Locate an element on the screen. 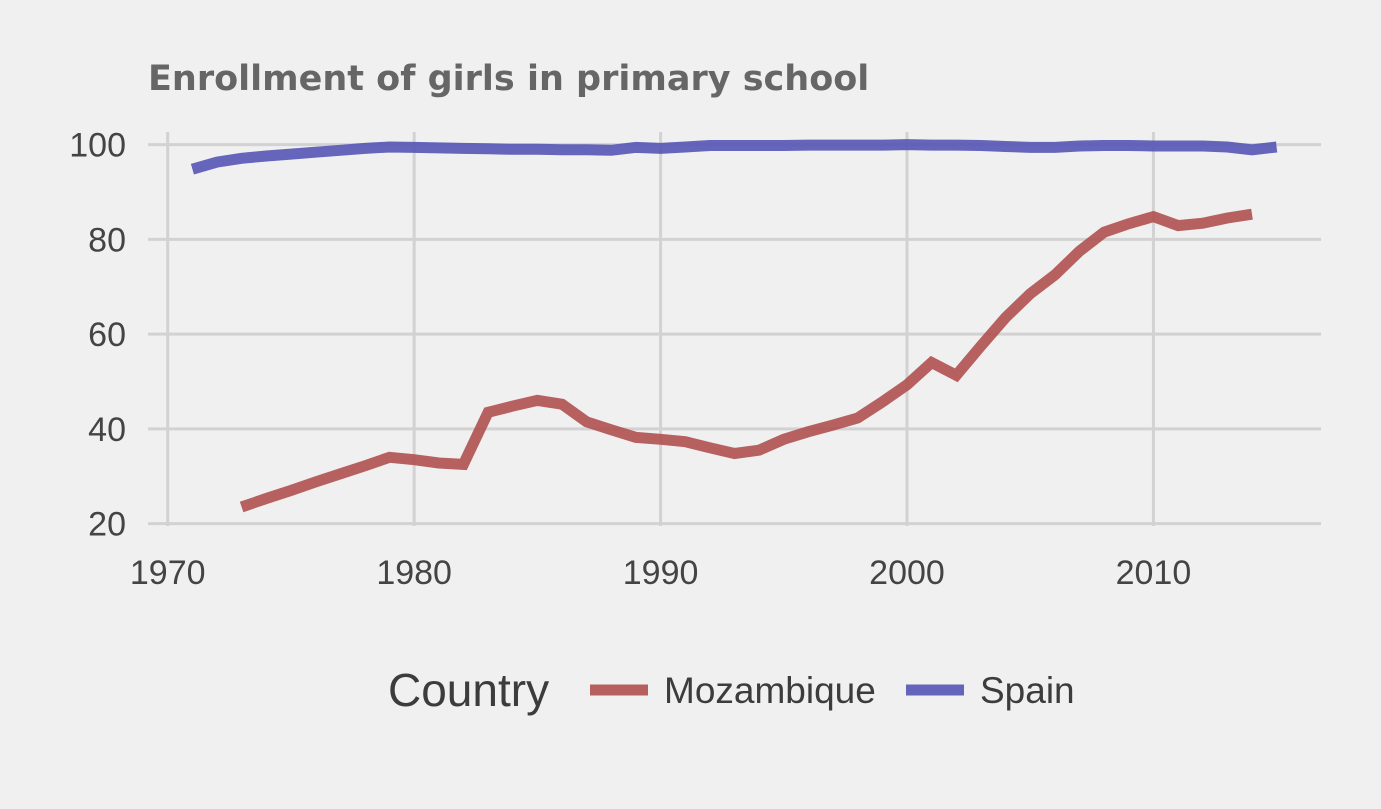  legend-label-mozambique: Mozambique is located at coordinates (770, 690).